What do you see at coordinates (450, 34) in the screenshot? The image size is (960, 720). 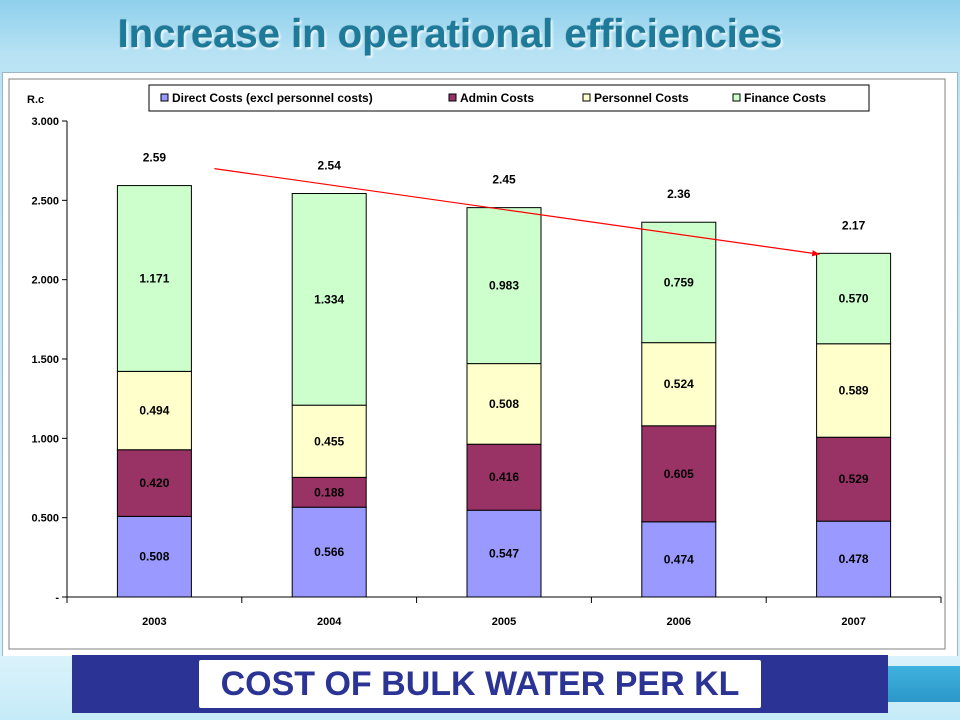 I see `slide-title: Increase in operational efficiencies` at bounding box center [450, 34].